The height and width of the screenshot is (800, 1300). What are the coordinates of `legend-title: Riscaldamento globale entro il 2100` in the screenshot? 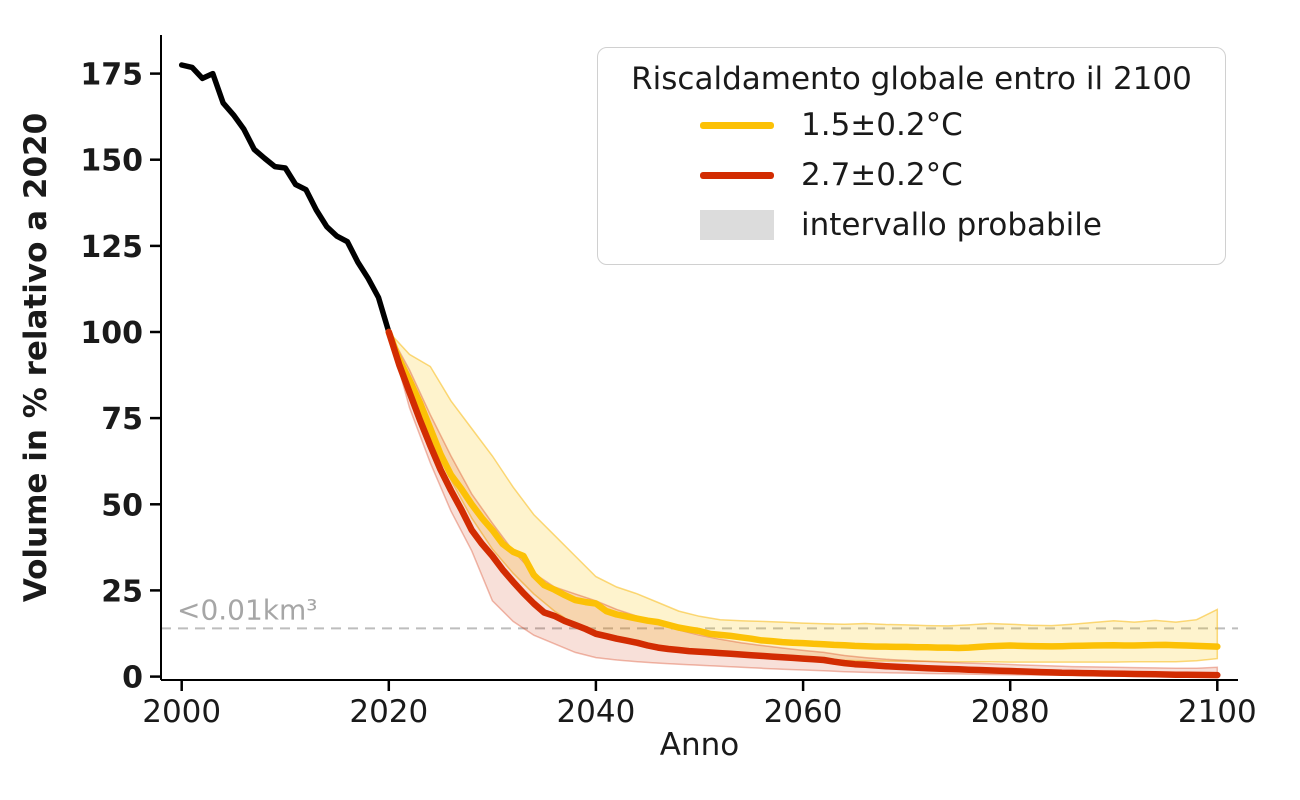 It's located at (911, 79).